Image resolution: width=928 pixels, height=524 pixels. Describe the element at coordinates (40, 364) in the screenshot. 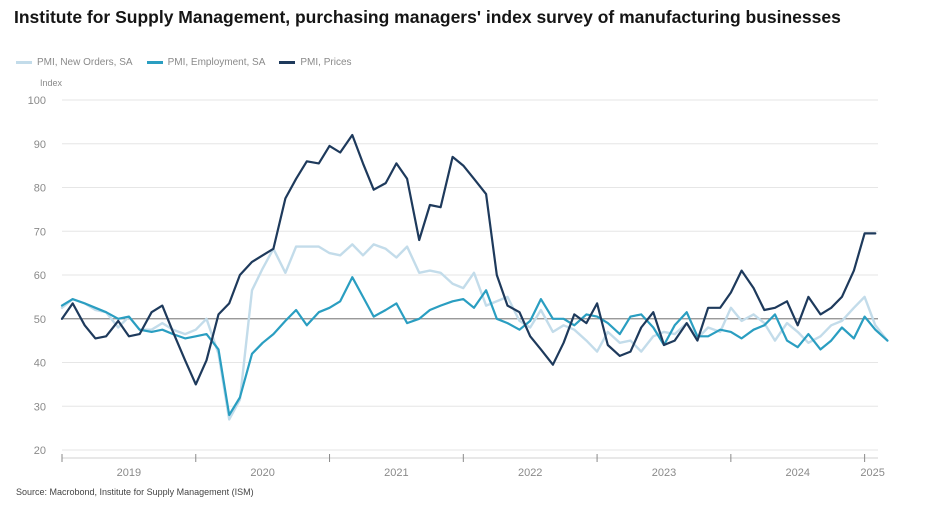

I see `y-tick-label: 40` at that location.